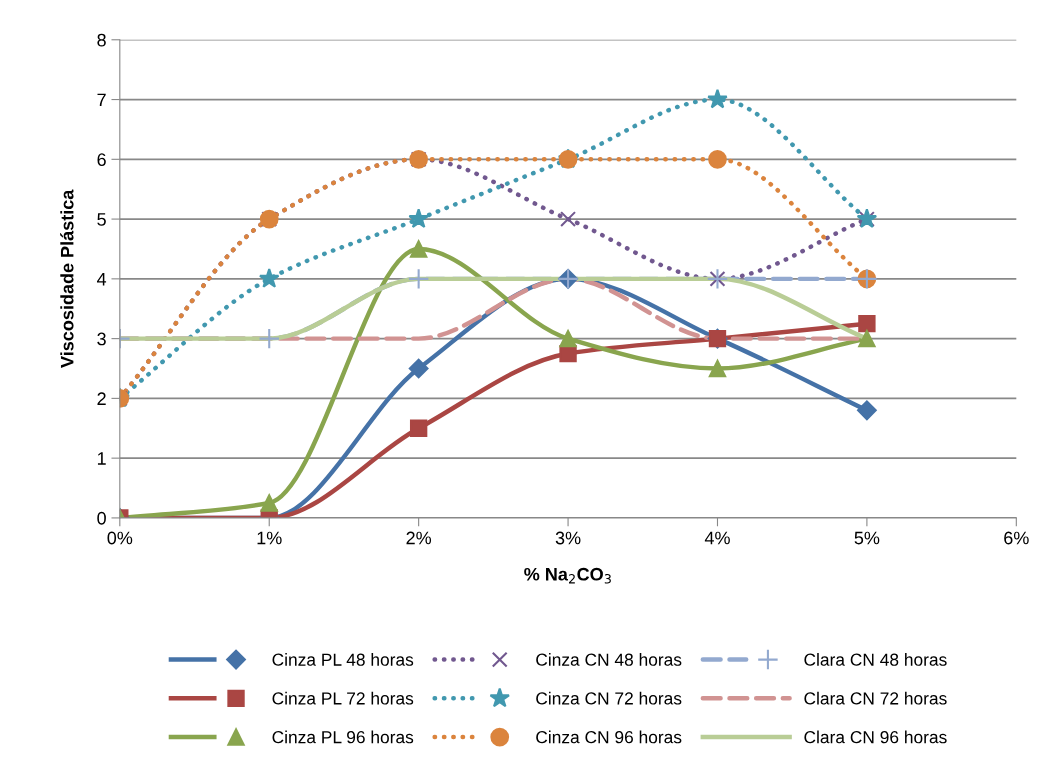 Image resolution: width=1051 pixels, height=780 pixels. I want to click on y-tick-label: 3, so click(101, 339).